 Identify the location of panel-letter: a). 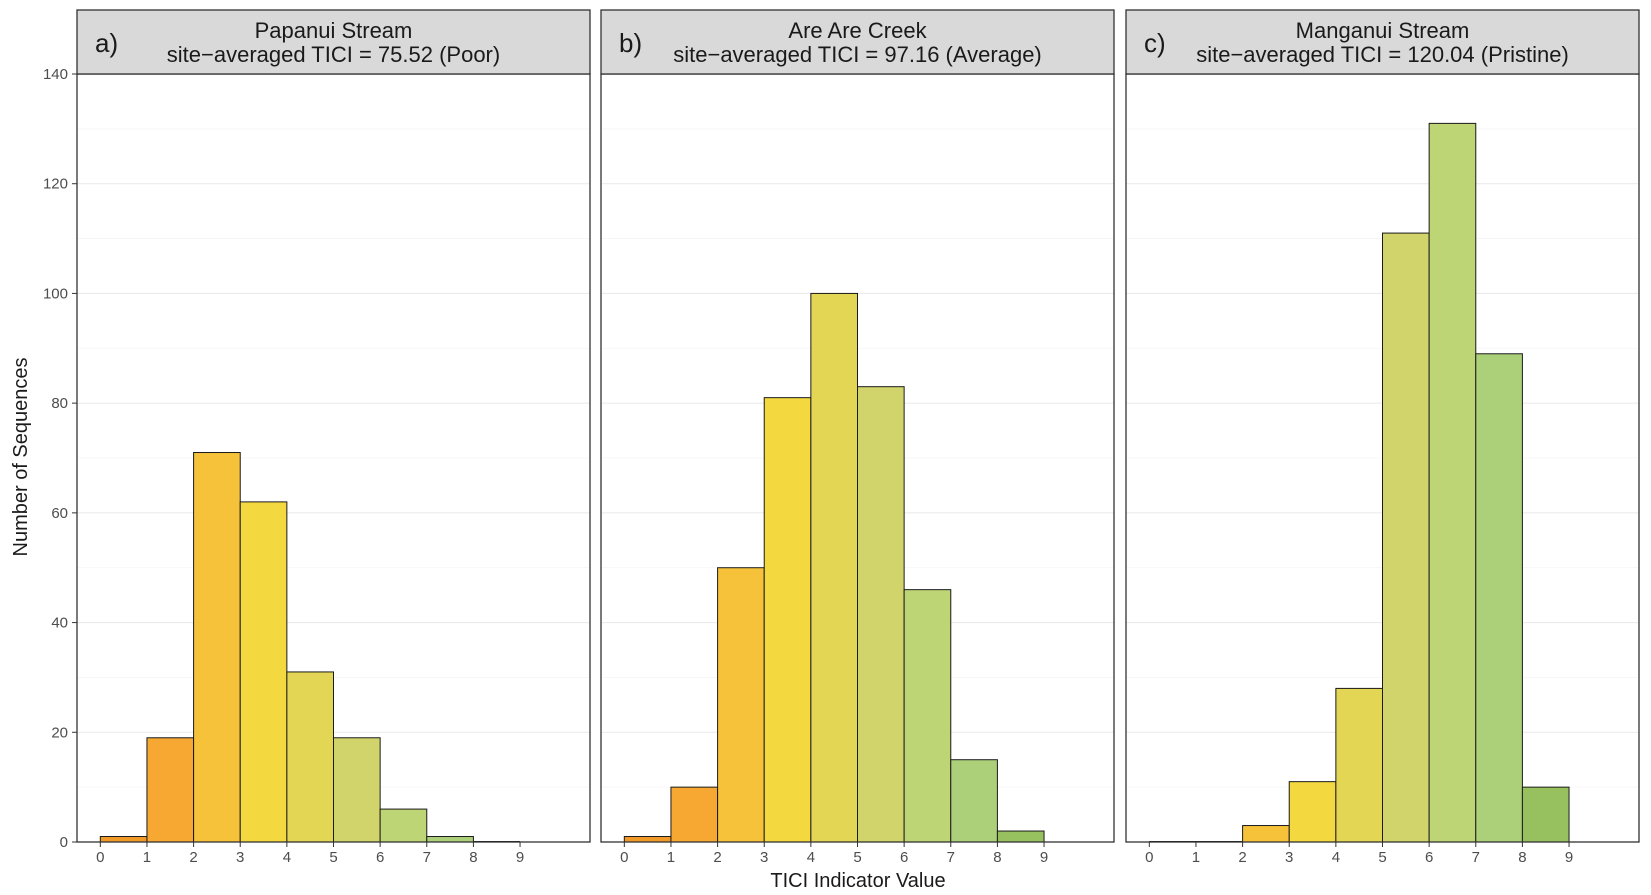
(106, 43).